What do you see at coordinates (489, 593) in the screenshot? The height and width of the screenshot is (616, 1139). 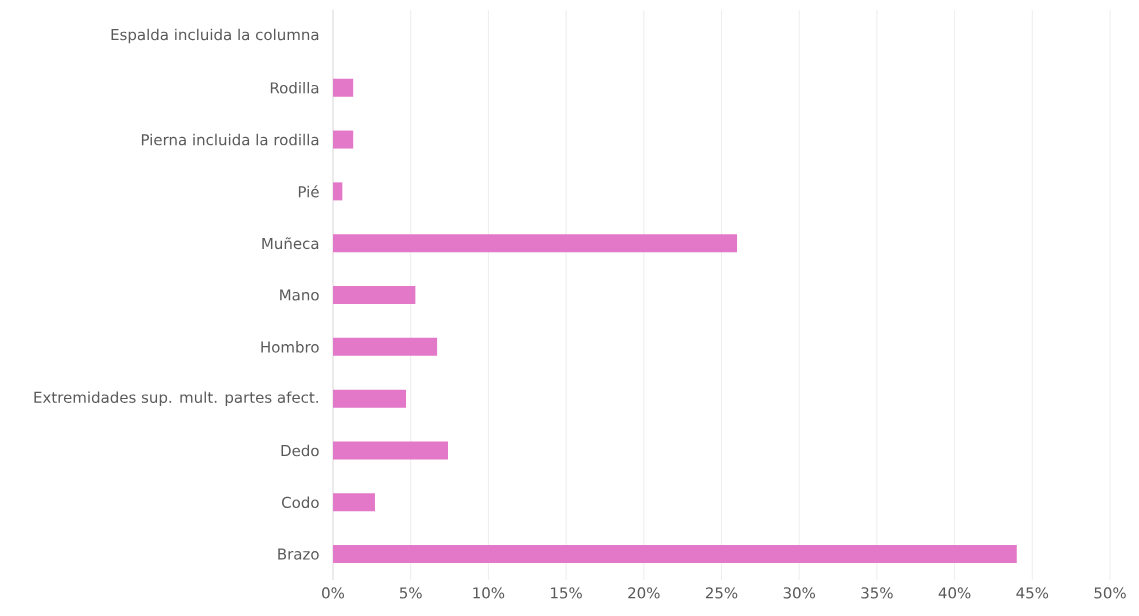 I see `x-tick-label: 10%` at bounding box center [489, 593].